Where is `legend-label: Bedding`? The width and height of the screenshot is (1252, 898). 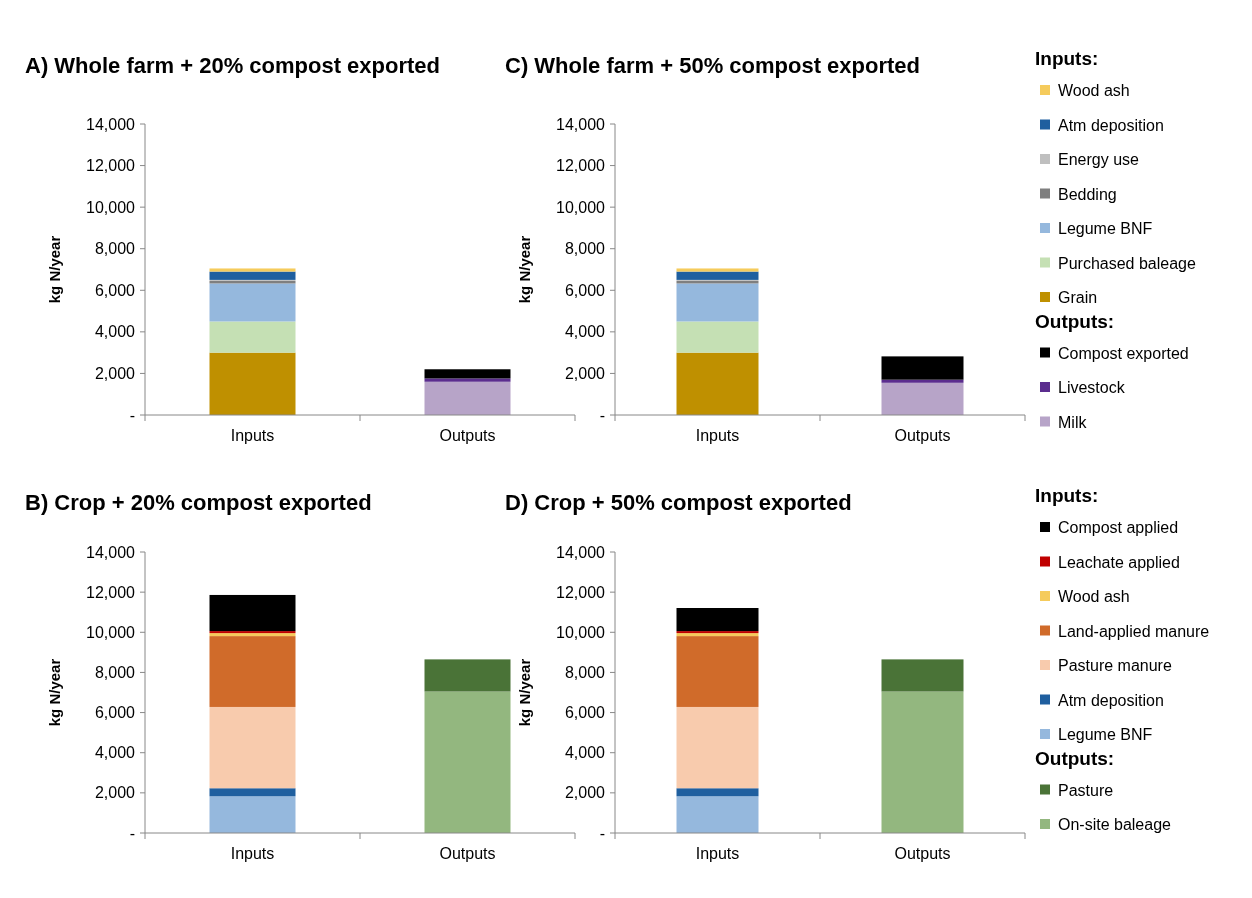 legend-label: Bedding is located at coordinates (1087, 194).